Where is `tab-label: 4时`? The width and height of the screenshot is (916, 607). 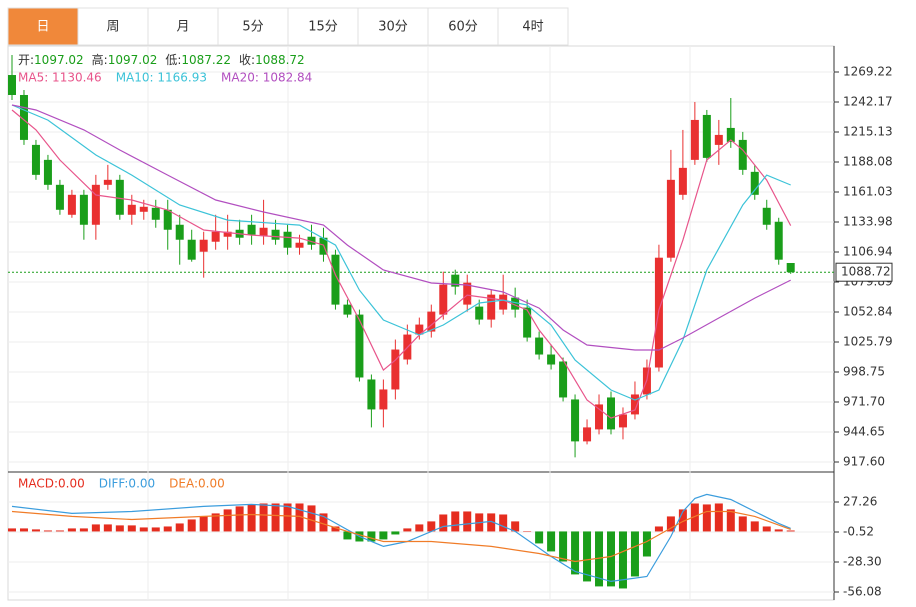 tab-label: 4时 is located at coordinates (532, 27).